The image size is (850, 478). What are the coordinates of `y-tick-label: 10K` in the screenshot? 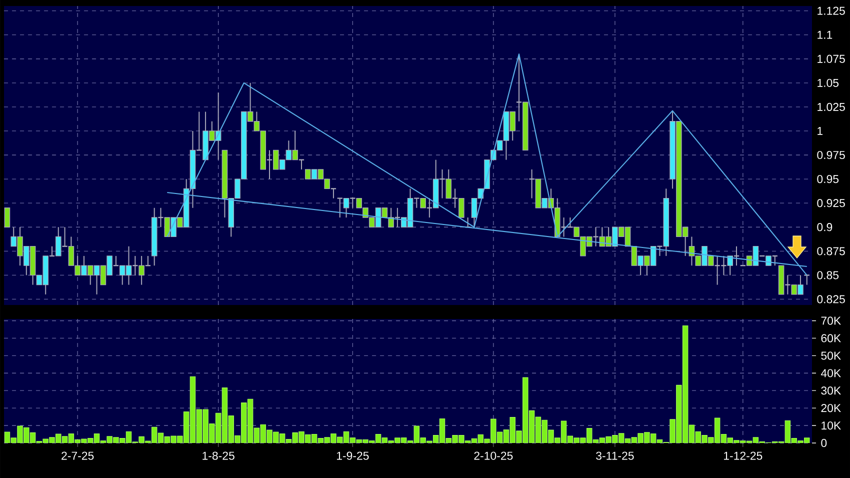 It's located at (831, 425).